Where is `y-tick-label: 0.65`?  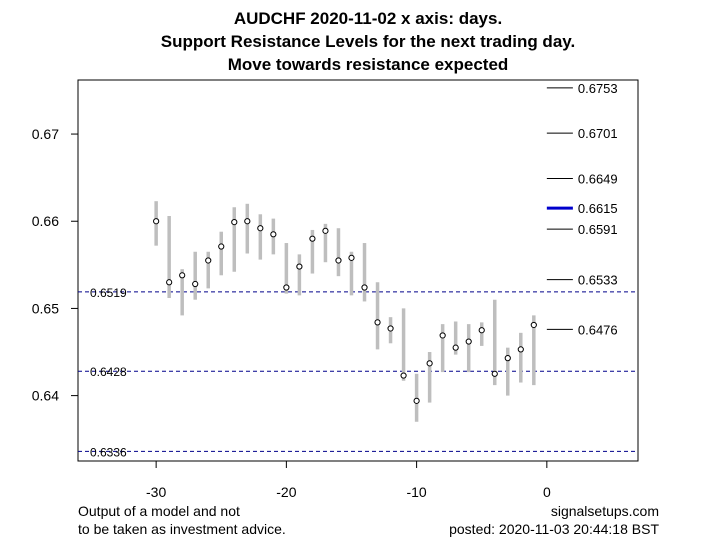 y-tick-label: 0.65 is located at coordinates (45, 308).